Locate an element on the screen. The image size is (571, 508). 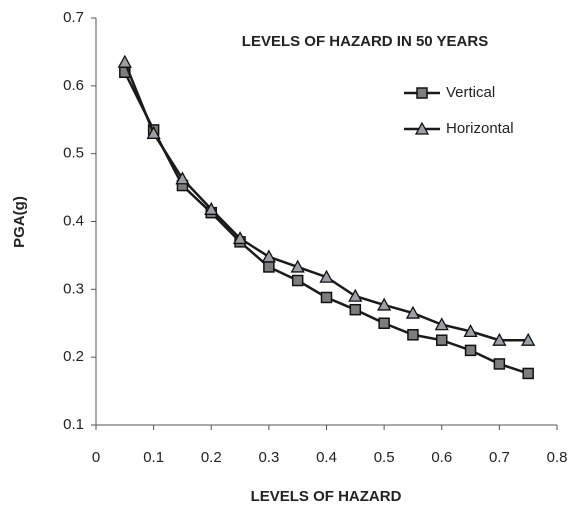
x-tick-label: 0.8 is located at coordinates (557, 457).